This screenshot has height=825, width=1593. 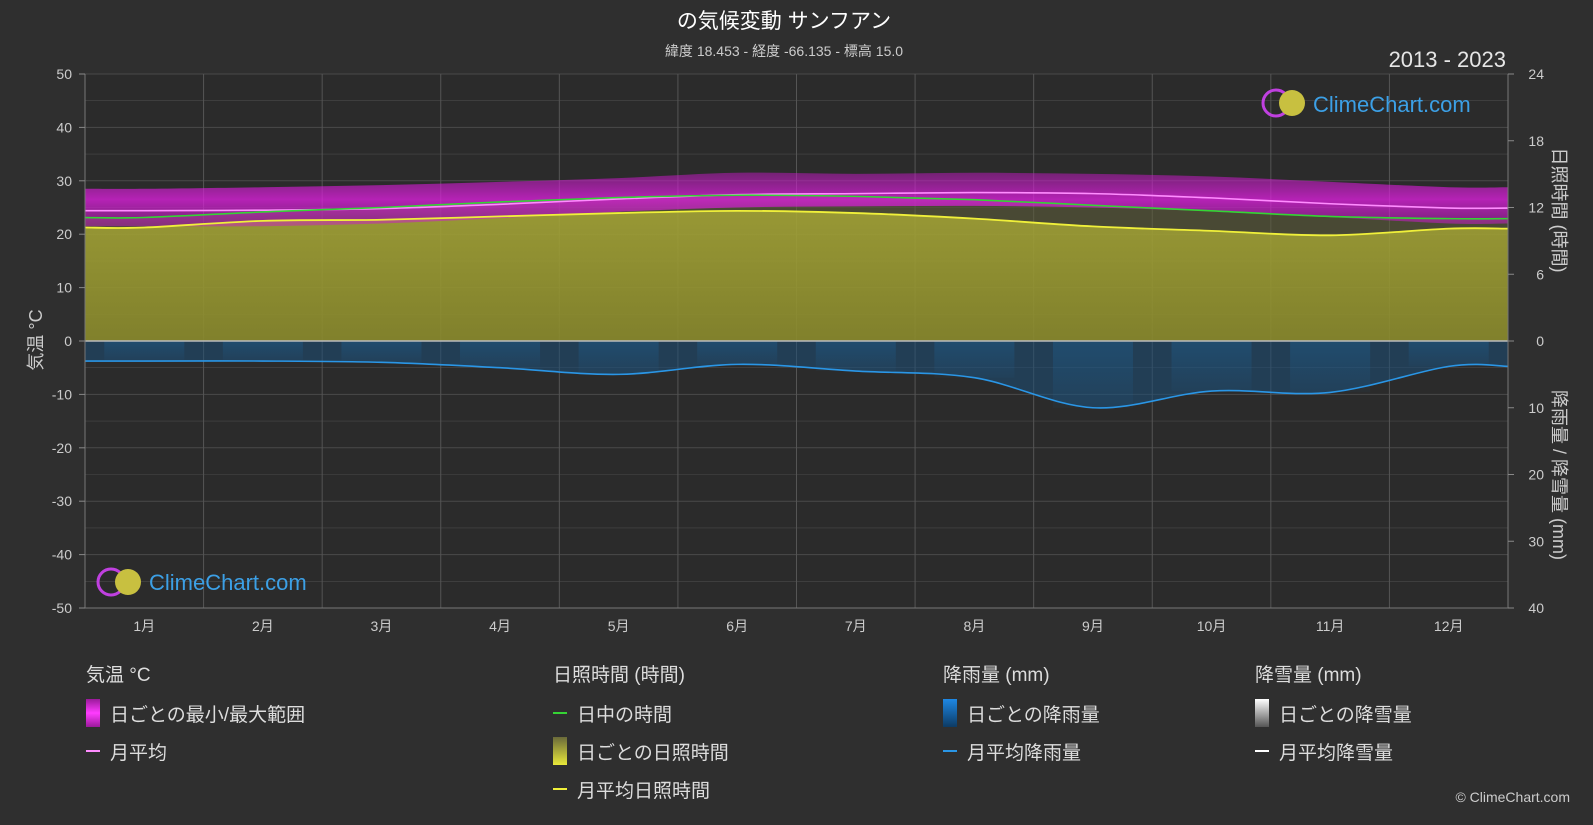 What do you see at coordinates (500, 626) in the screenshot?
I see `month-tick-label: 4月` at bounding box center [500, 626].